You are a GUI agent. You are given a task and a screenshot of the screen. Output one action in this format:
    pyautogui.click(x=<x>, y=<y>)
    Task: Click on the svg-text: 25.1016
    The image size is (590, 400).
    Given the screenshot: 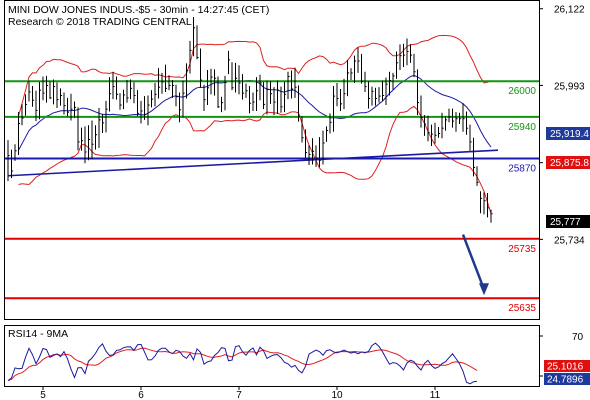 What is the action you would take?
    pyautogui.click(x=565, y=367)
    